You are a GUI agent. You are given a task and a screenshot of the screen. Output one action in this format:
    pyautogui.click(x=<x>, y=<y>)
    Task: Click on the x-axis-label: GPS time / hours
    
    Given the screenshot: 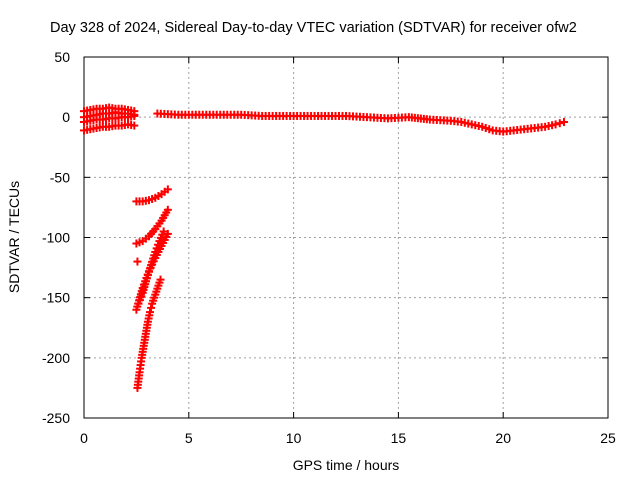 What is the action you would take?
    pyautogui.click(x=346, y=465)
    